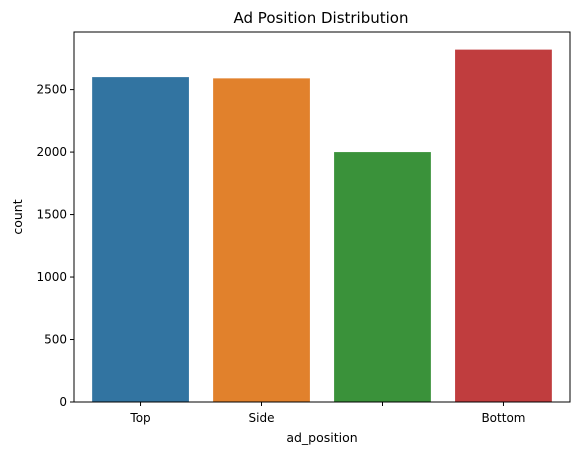 The height and width of the screenshot is (455, 580). Describe the element at coordinates (51, 152) in the screenshot. I see `y-tick-label: 2000` at that location.